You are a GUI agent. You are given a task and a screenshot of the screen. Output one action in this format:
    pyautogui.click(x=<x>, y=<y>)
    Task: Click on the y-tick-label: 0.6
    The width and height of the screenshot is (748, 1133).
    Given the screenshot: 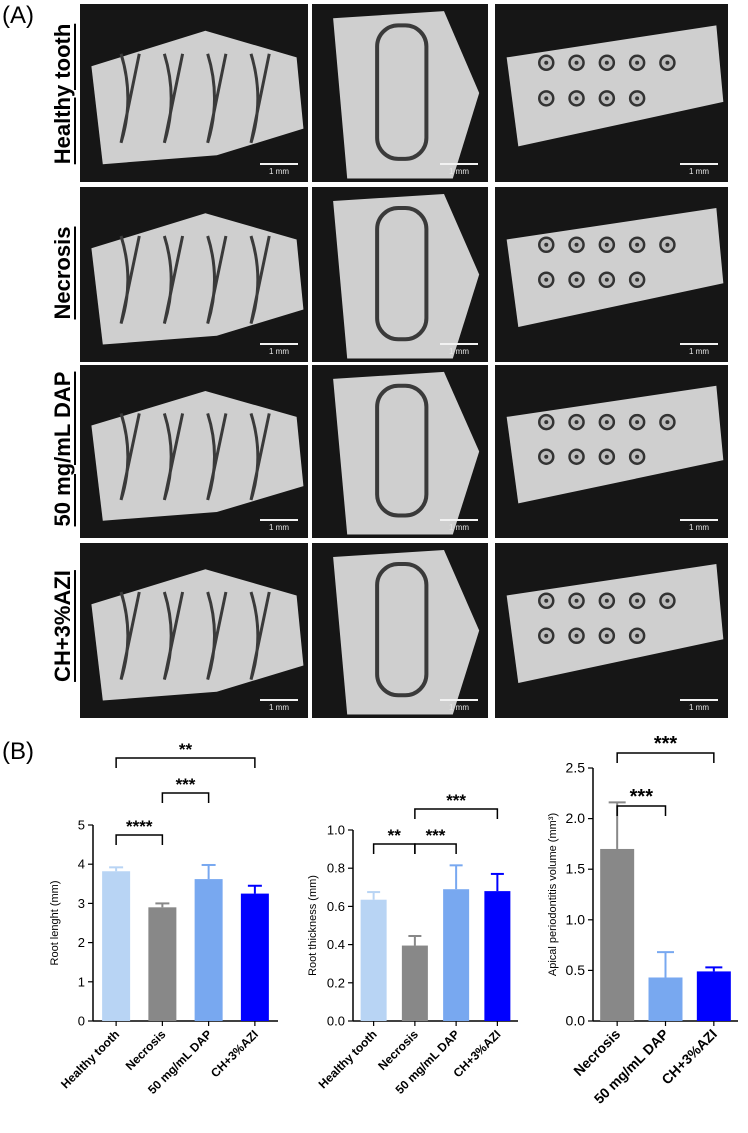 What is the action you would take?
    pyautogui.click(x=336, y=906)
    